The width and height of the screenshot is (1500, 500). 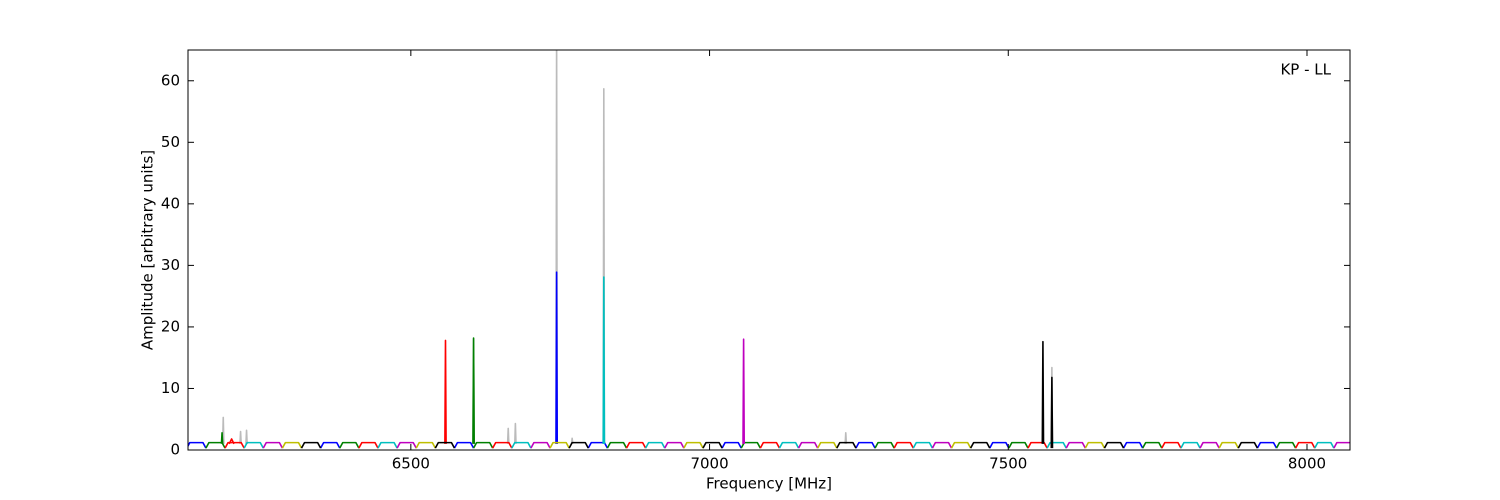 What do you see at coordinates (1008, 464) in the screenshot?
I see `x-tick-label: 7500` at bounding box center [1008, 464].